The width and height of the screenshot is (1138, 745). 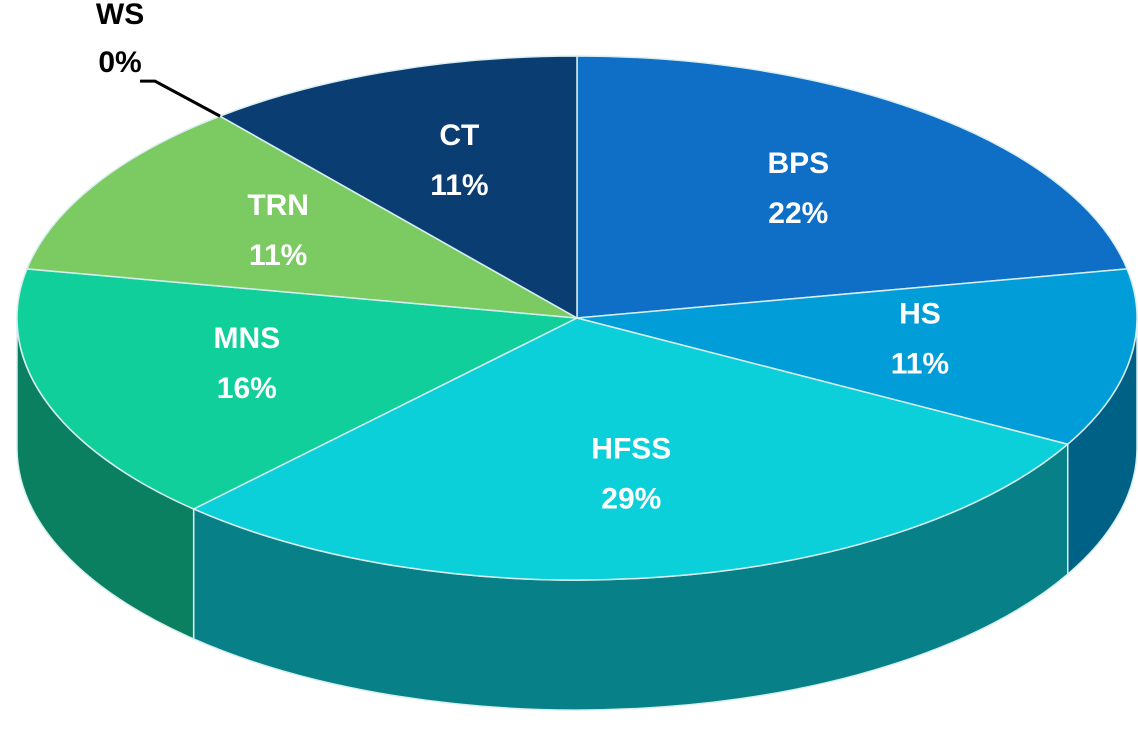 I want to click on value-label: 22%, so click(x=798, y=213).